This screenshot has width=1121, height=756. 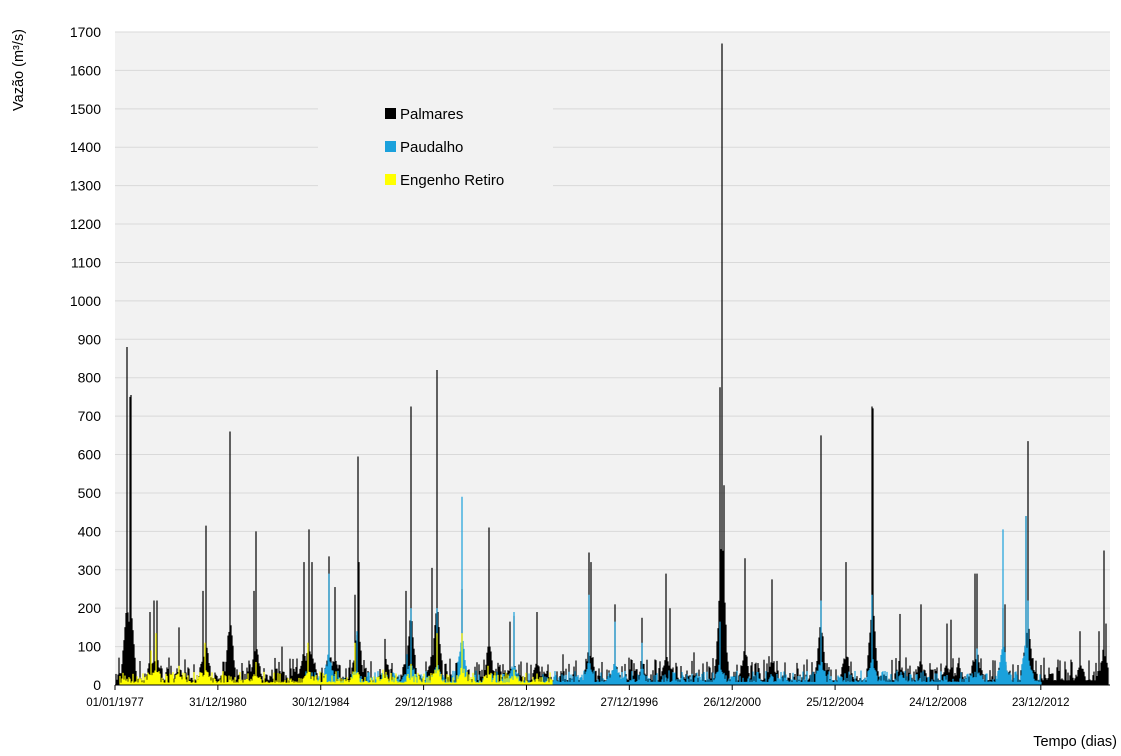 I want to click on x-tick-label: 01/01/1977, so click(x=115, y=703).